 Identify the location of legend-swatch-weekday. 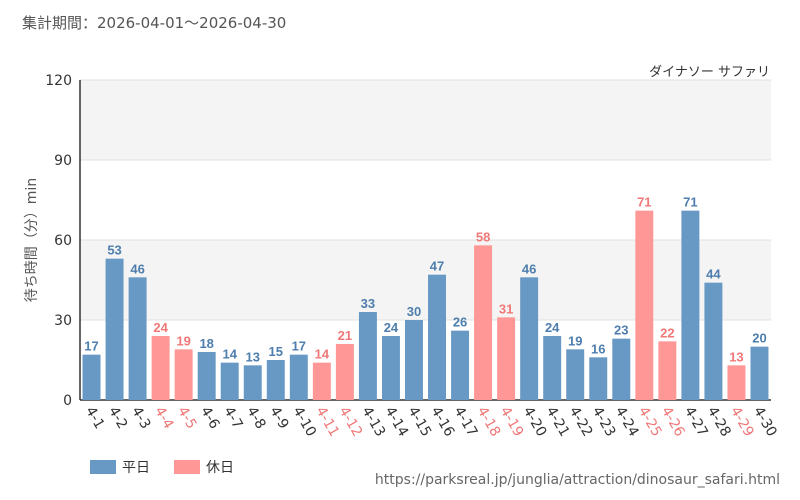
(103, 467).